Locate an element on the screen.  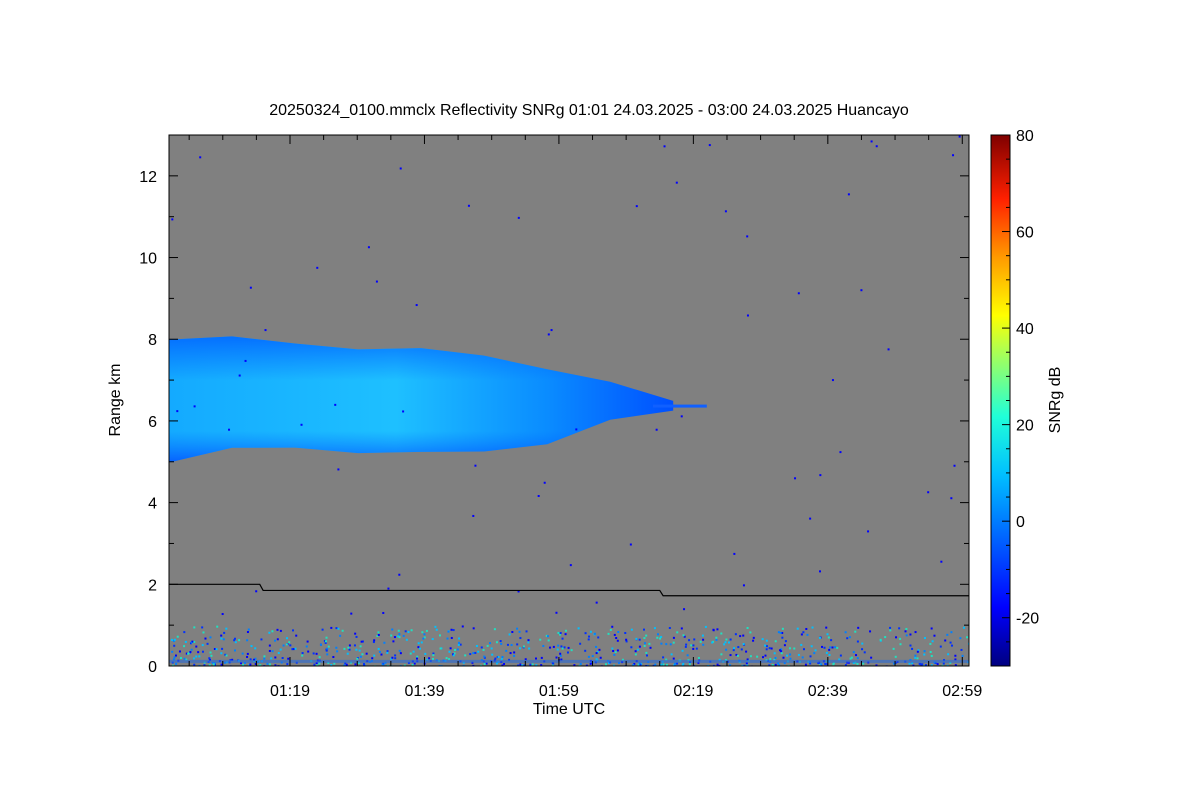
colorbar-tick-label: -20 is located at coordinates (1027, 619).